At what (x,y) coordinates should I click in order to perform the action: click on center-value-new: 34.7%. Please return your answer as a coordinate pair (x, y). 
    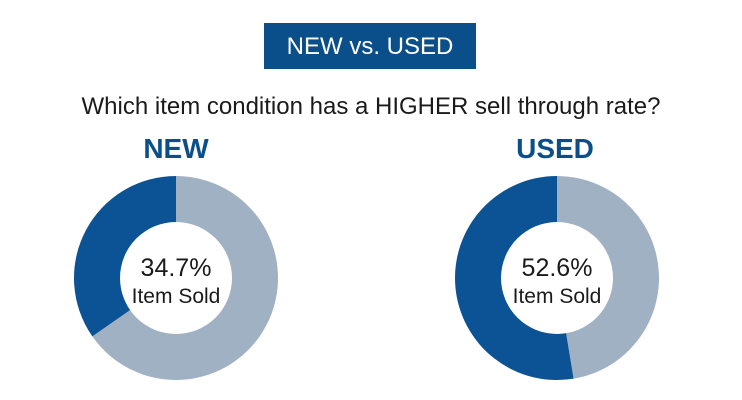
    Looking at the image, I should click on (176, 268).